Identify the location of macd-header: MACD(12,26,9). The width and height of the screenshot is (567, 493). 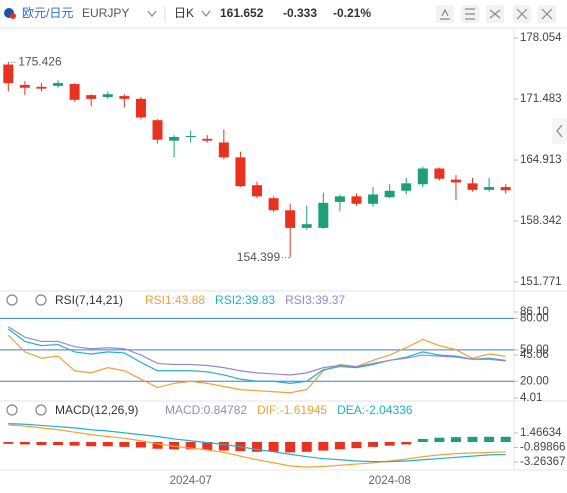
(72, 410).